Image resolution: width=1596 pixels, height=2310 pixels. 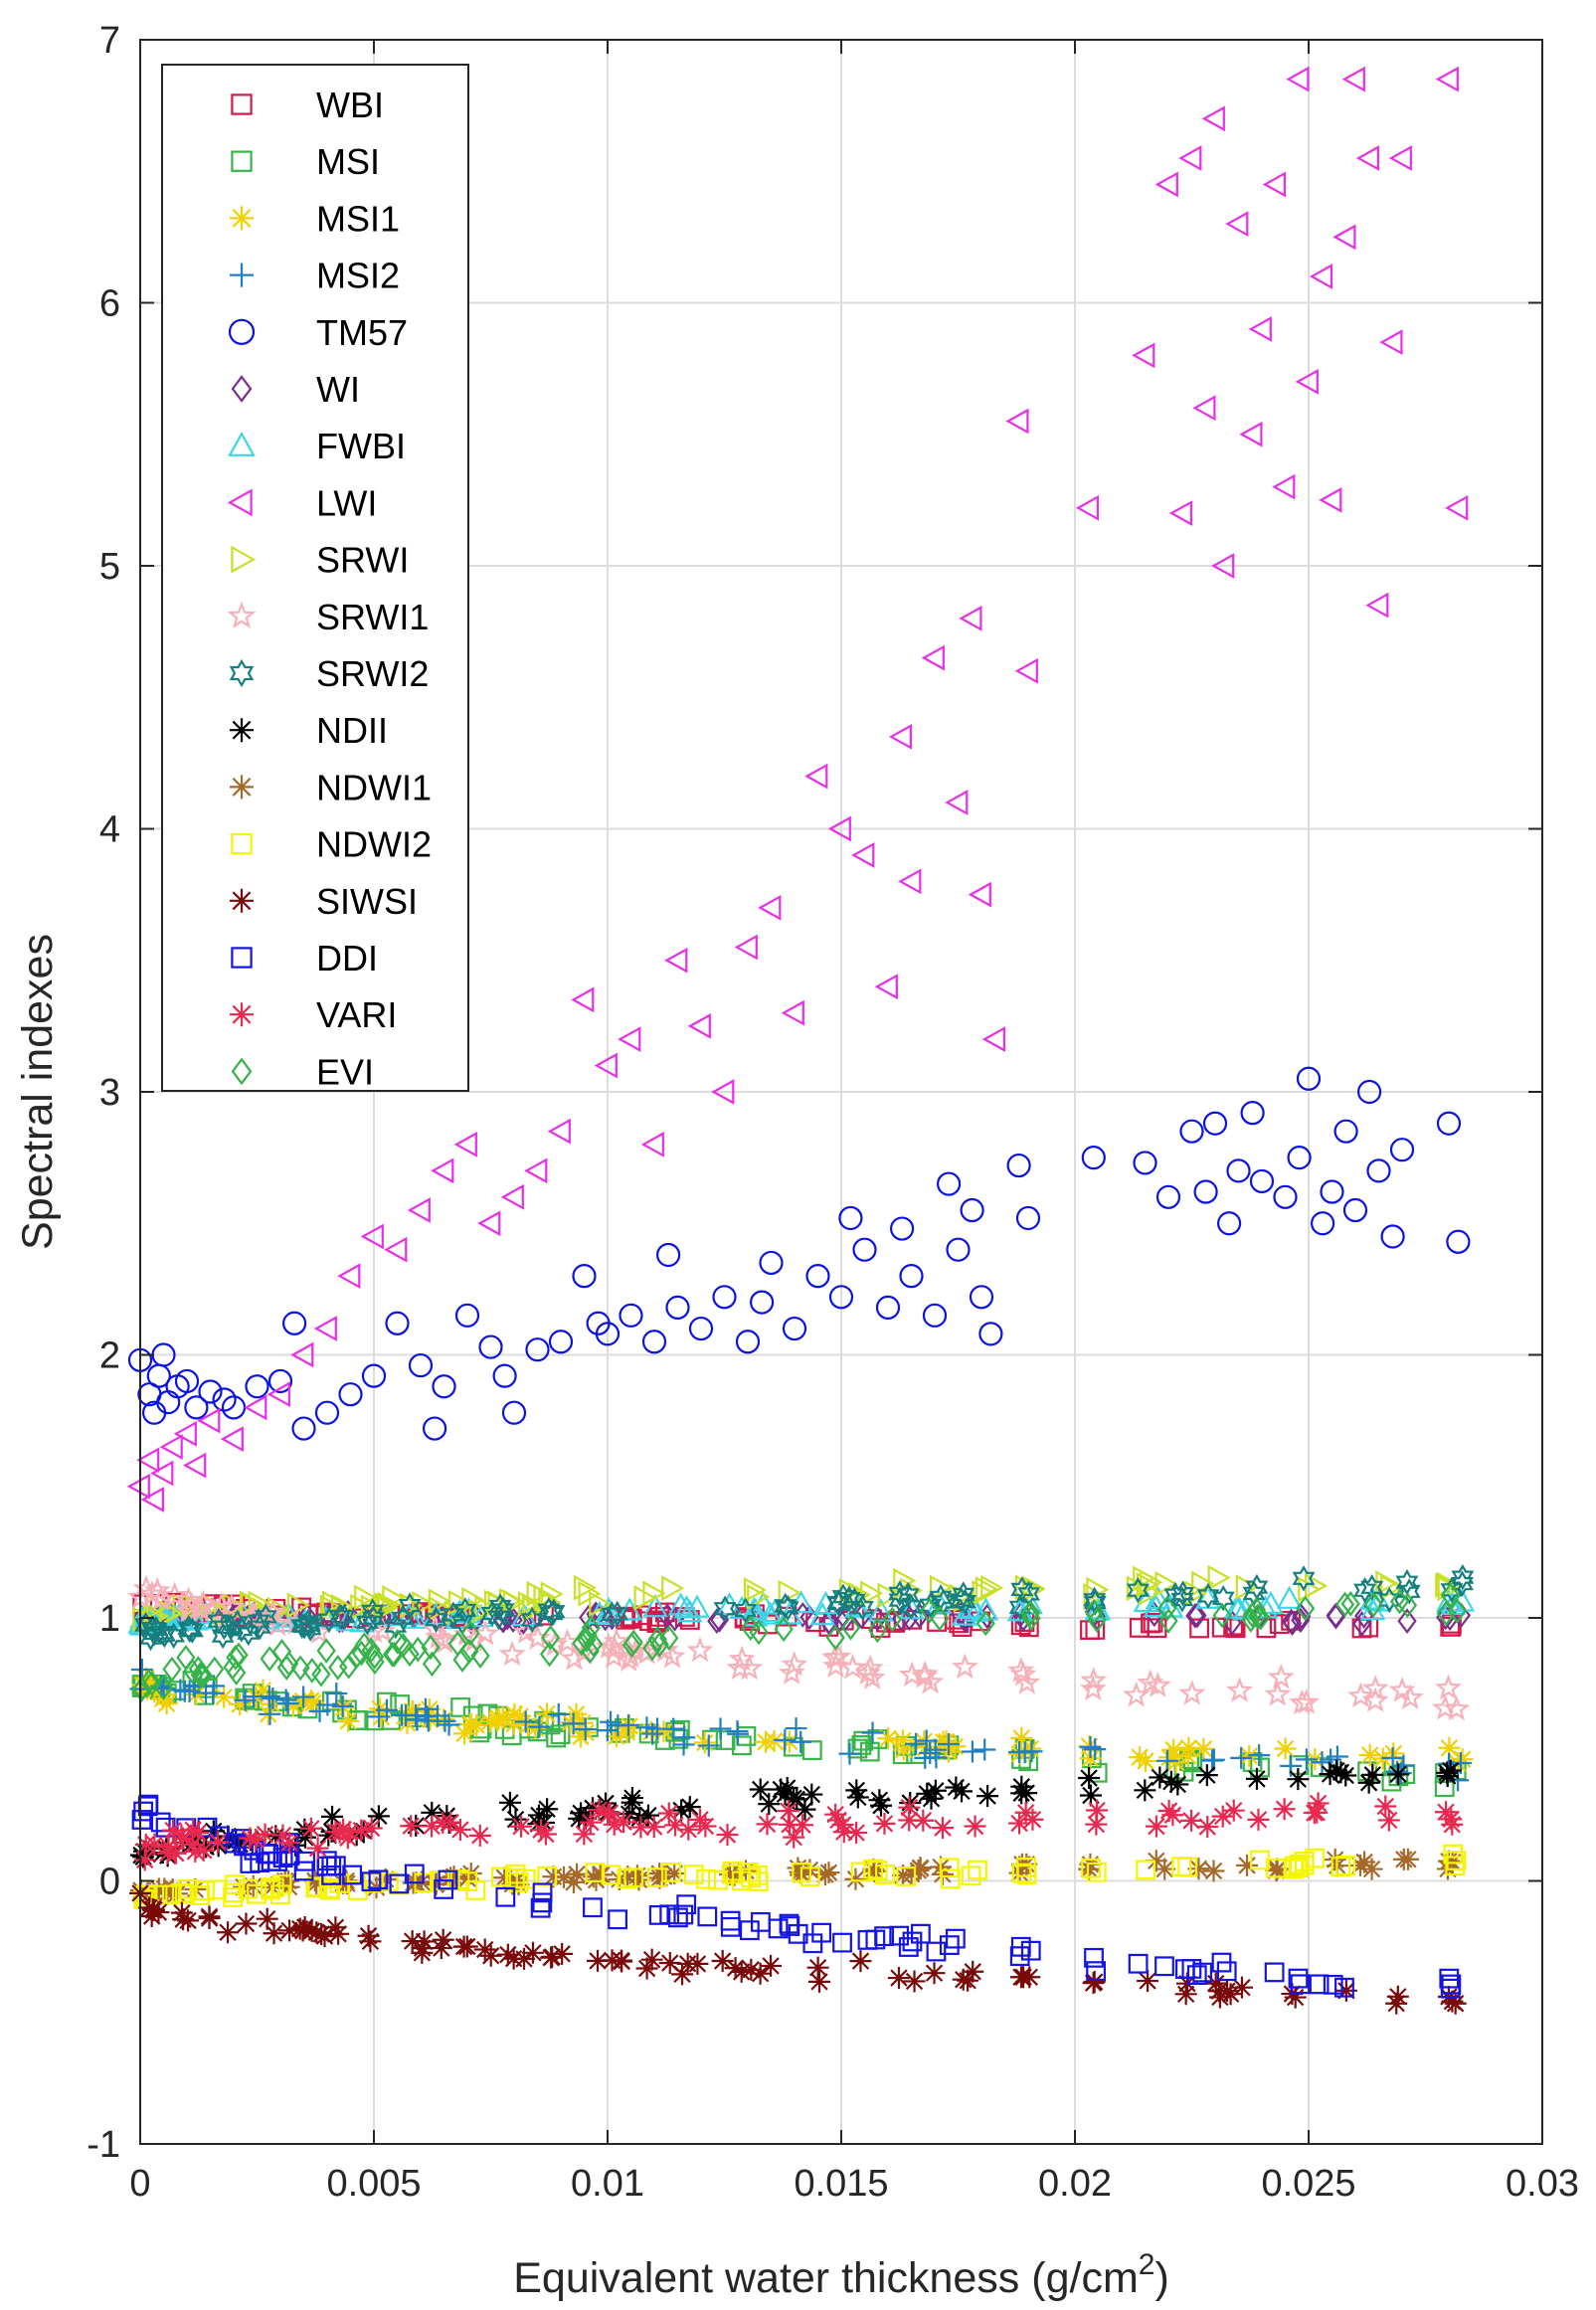 I want to click on legend-label: DDI, so click(x=347, y=958).